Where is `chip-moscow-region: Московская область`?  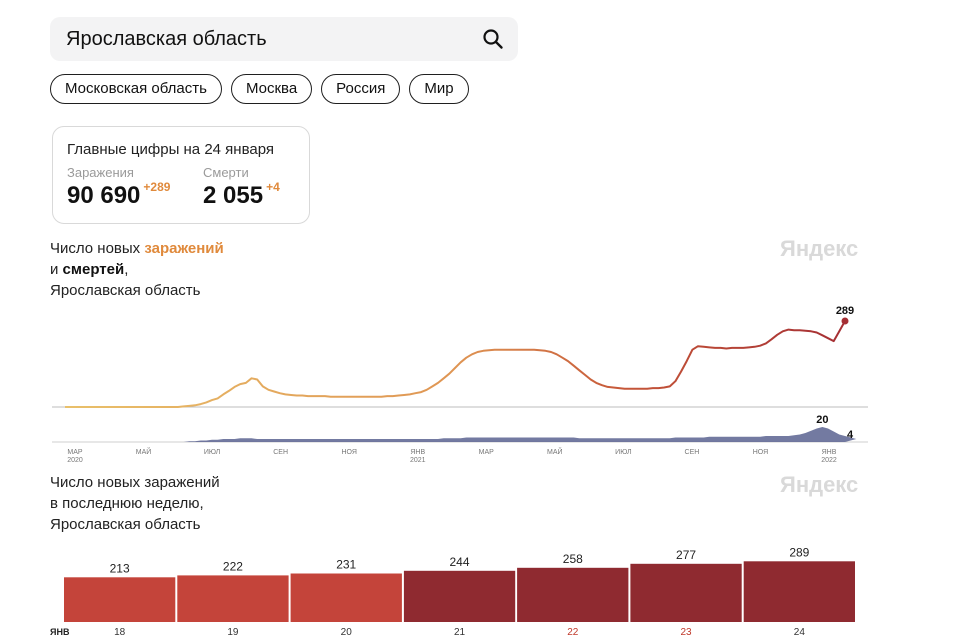
chip-moscow-region: Московская область is located at coordinates (136, 89).